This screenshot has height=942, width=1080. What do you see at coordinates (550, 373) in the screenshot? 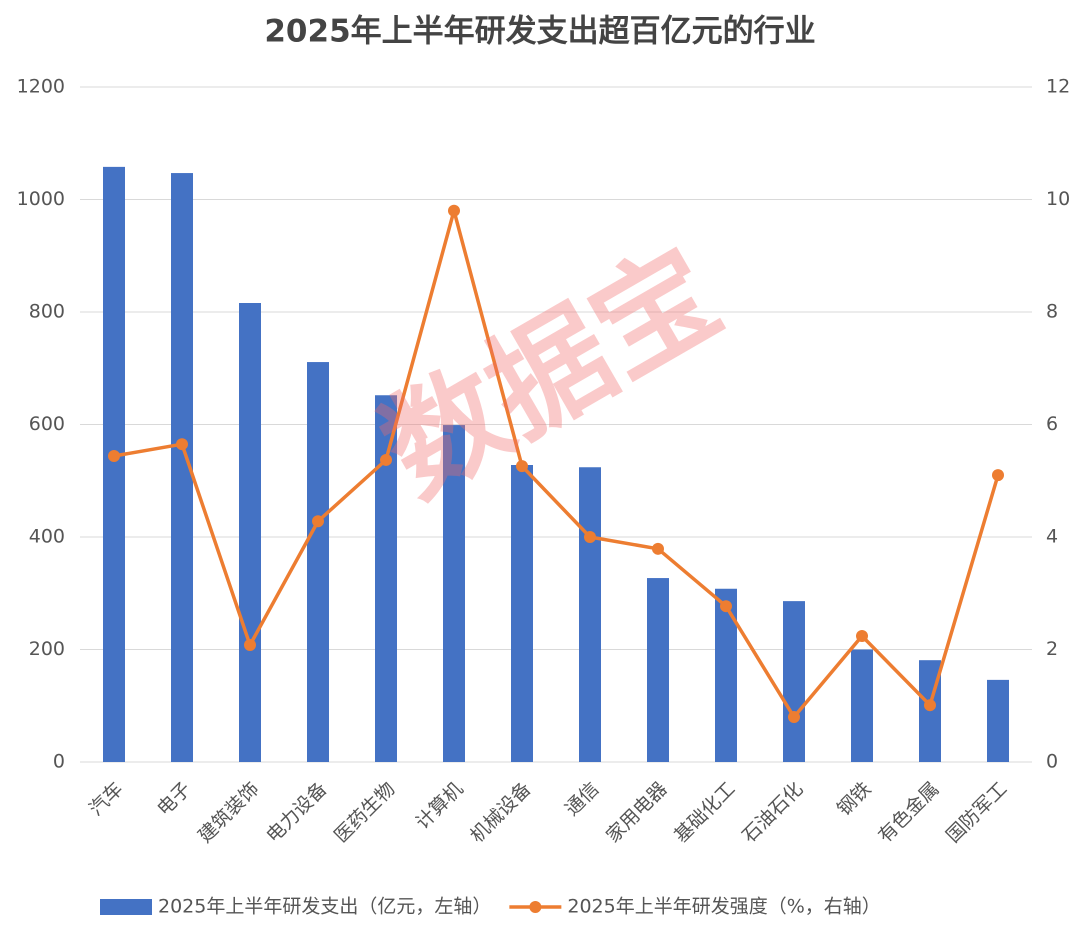
I see `watermark: 数据宝` at bounding box center [550, 373].